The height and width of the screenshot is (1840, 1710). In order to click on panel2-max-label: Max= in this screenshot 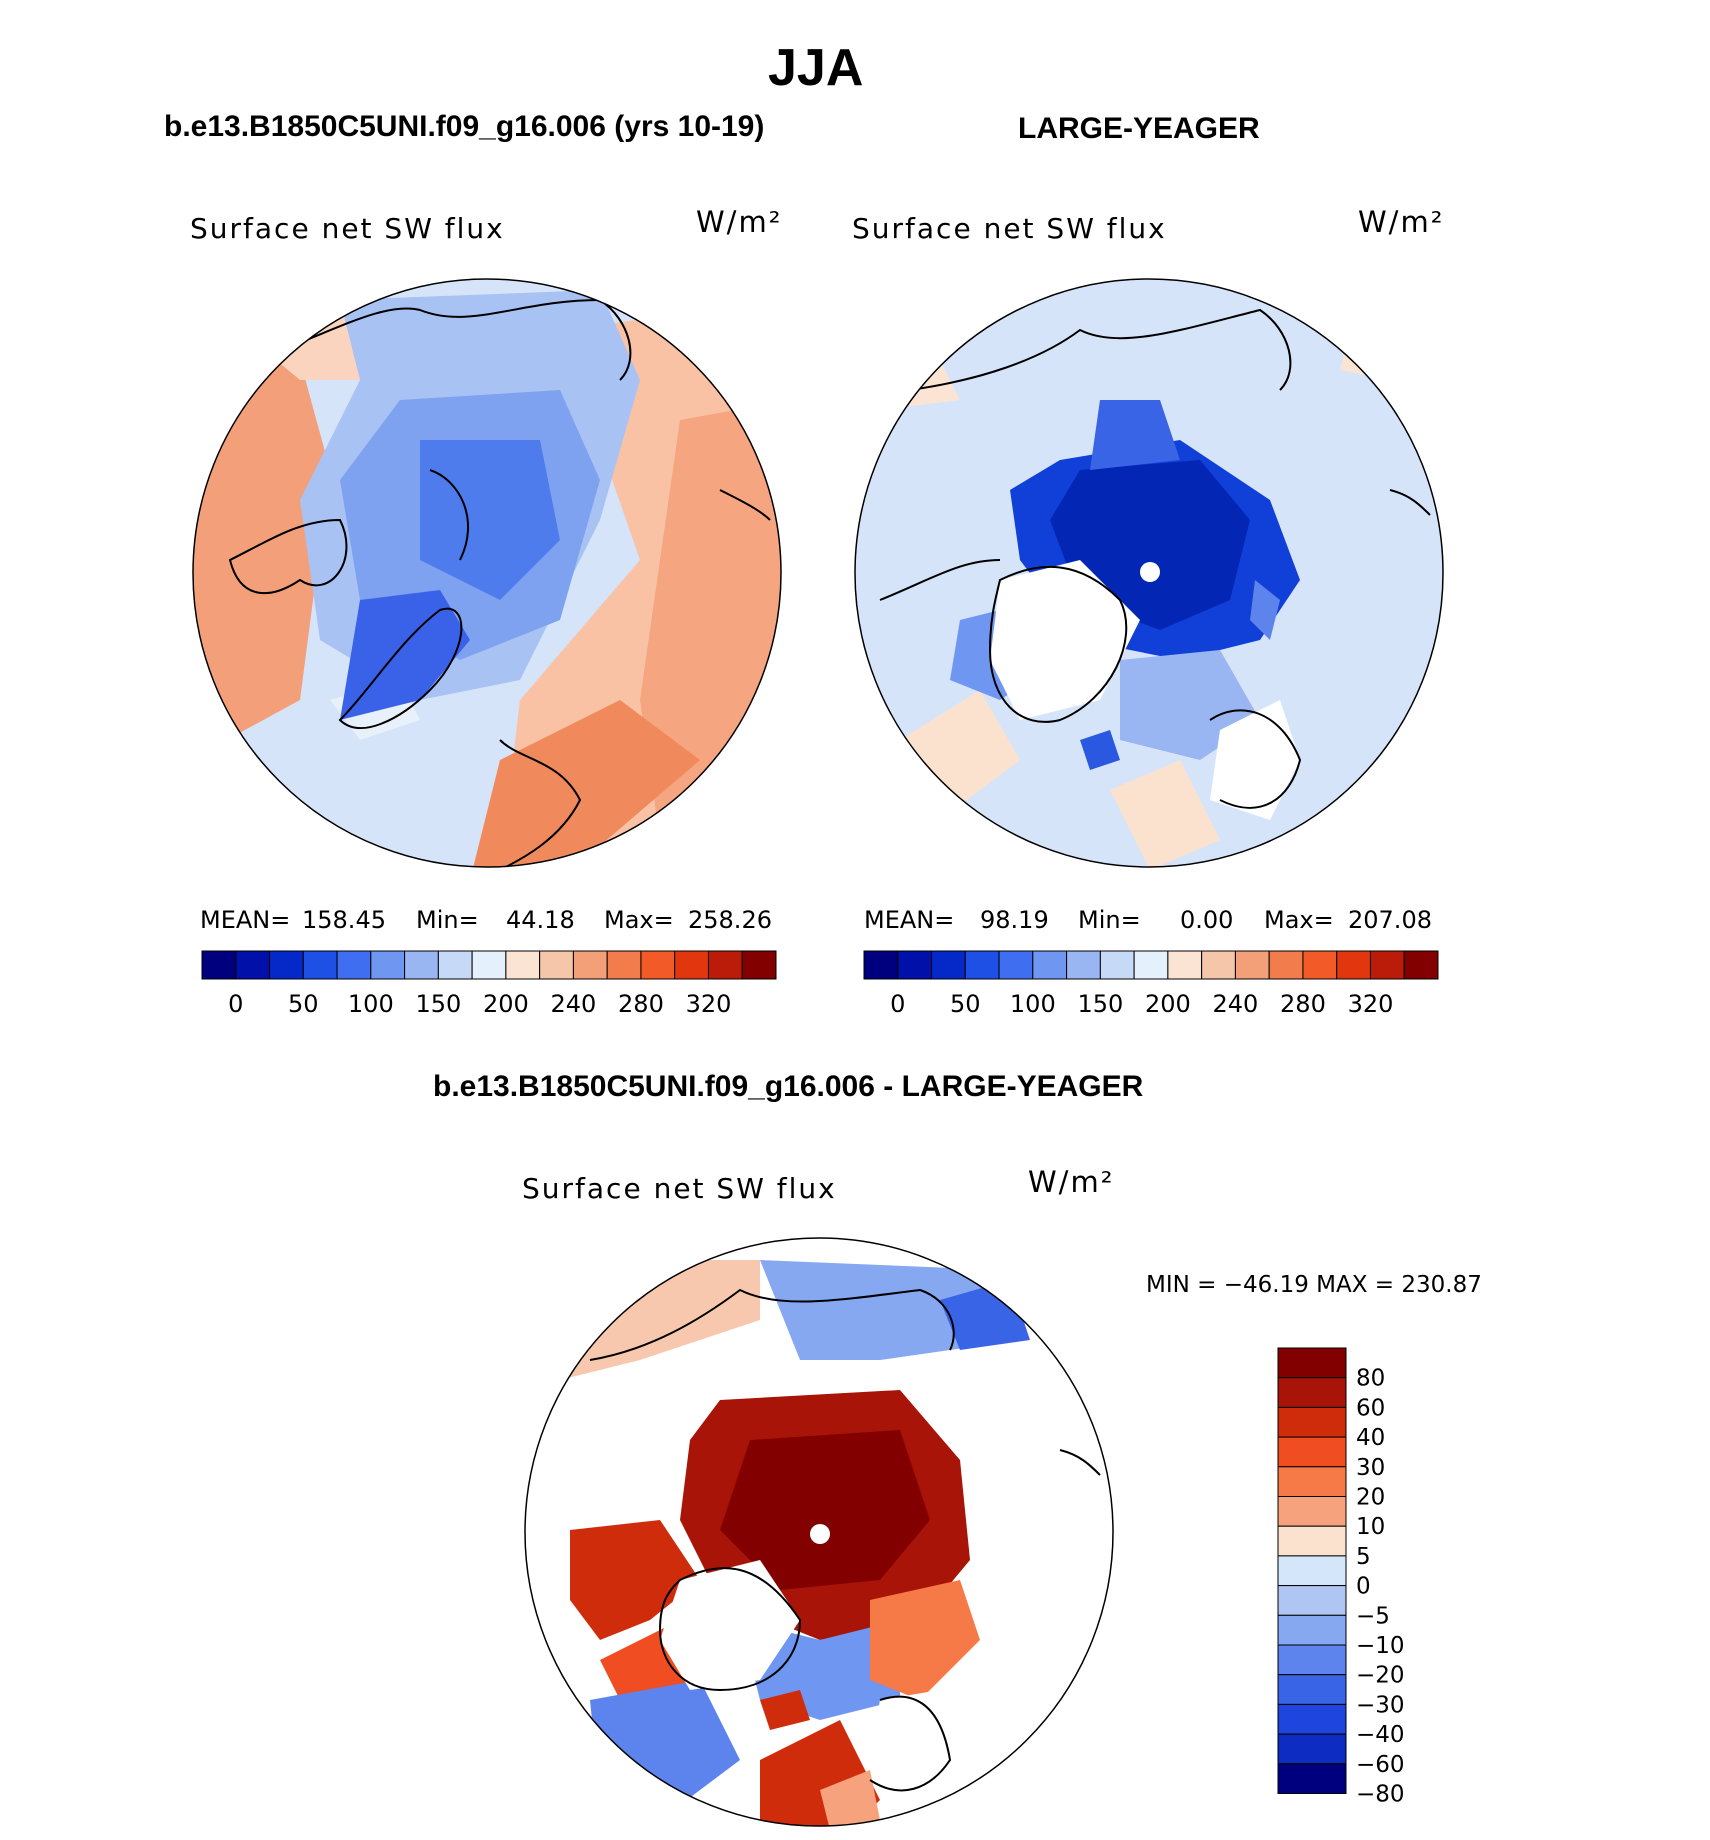, I will do `click(1299, 920)`.